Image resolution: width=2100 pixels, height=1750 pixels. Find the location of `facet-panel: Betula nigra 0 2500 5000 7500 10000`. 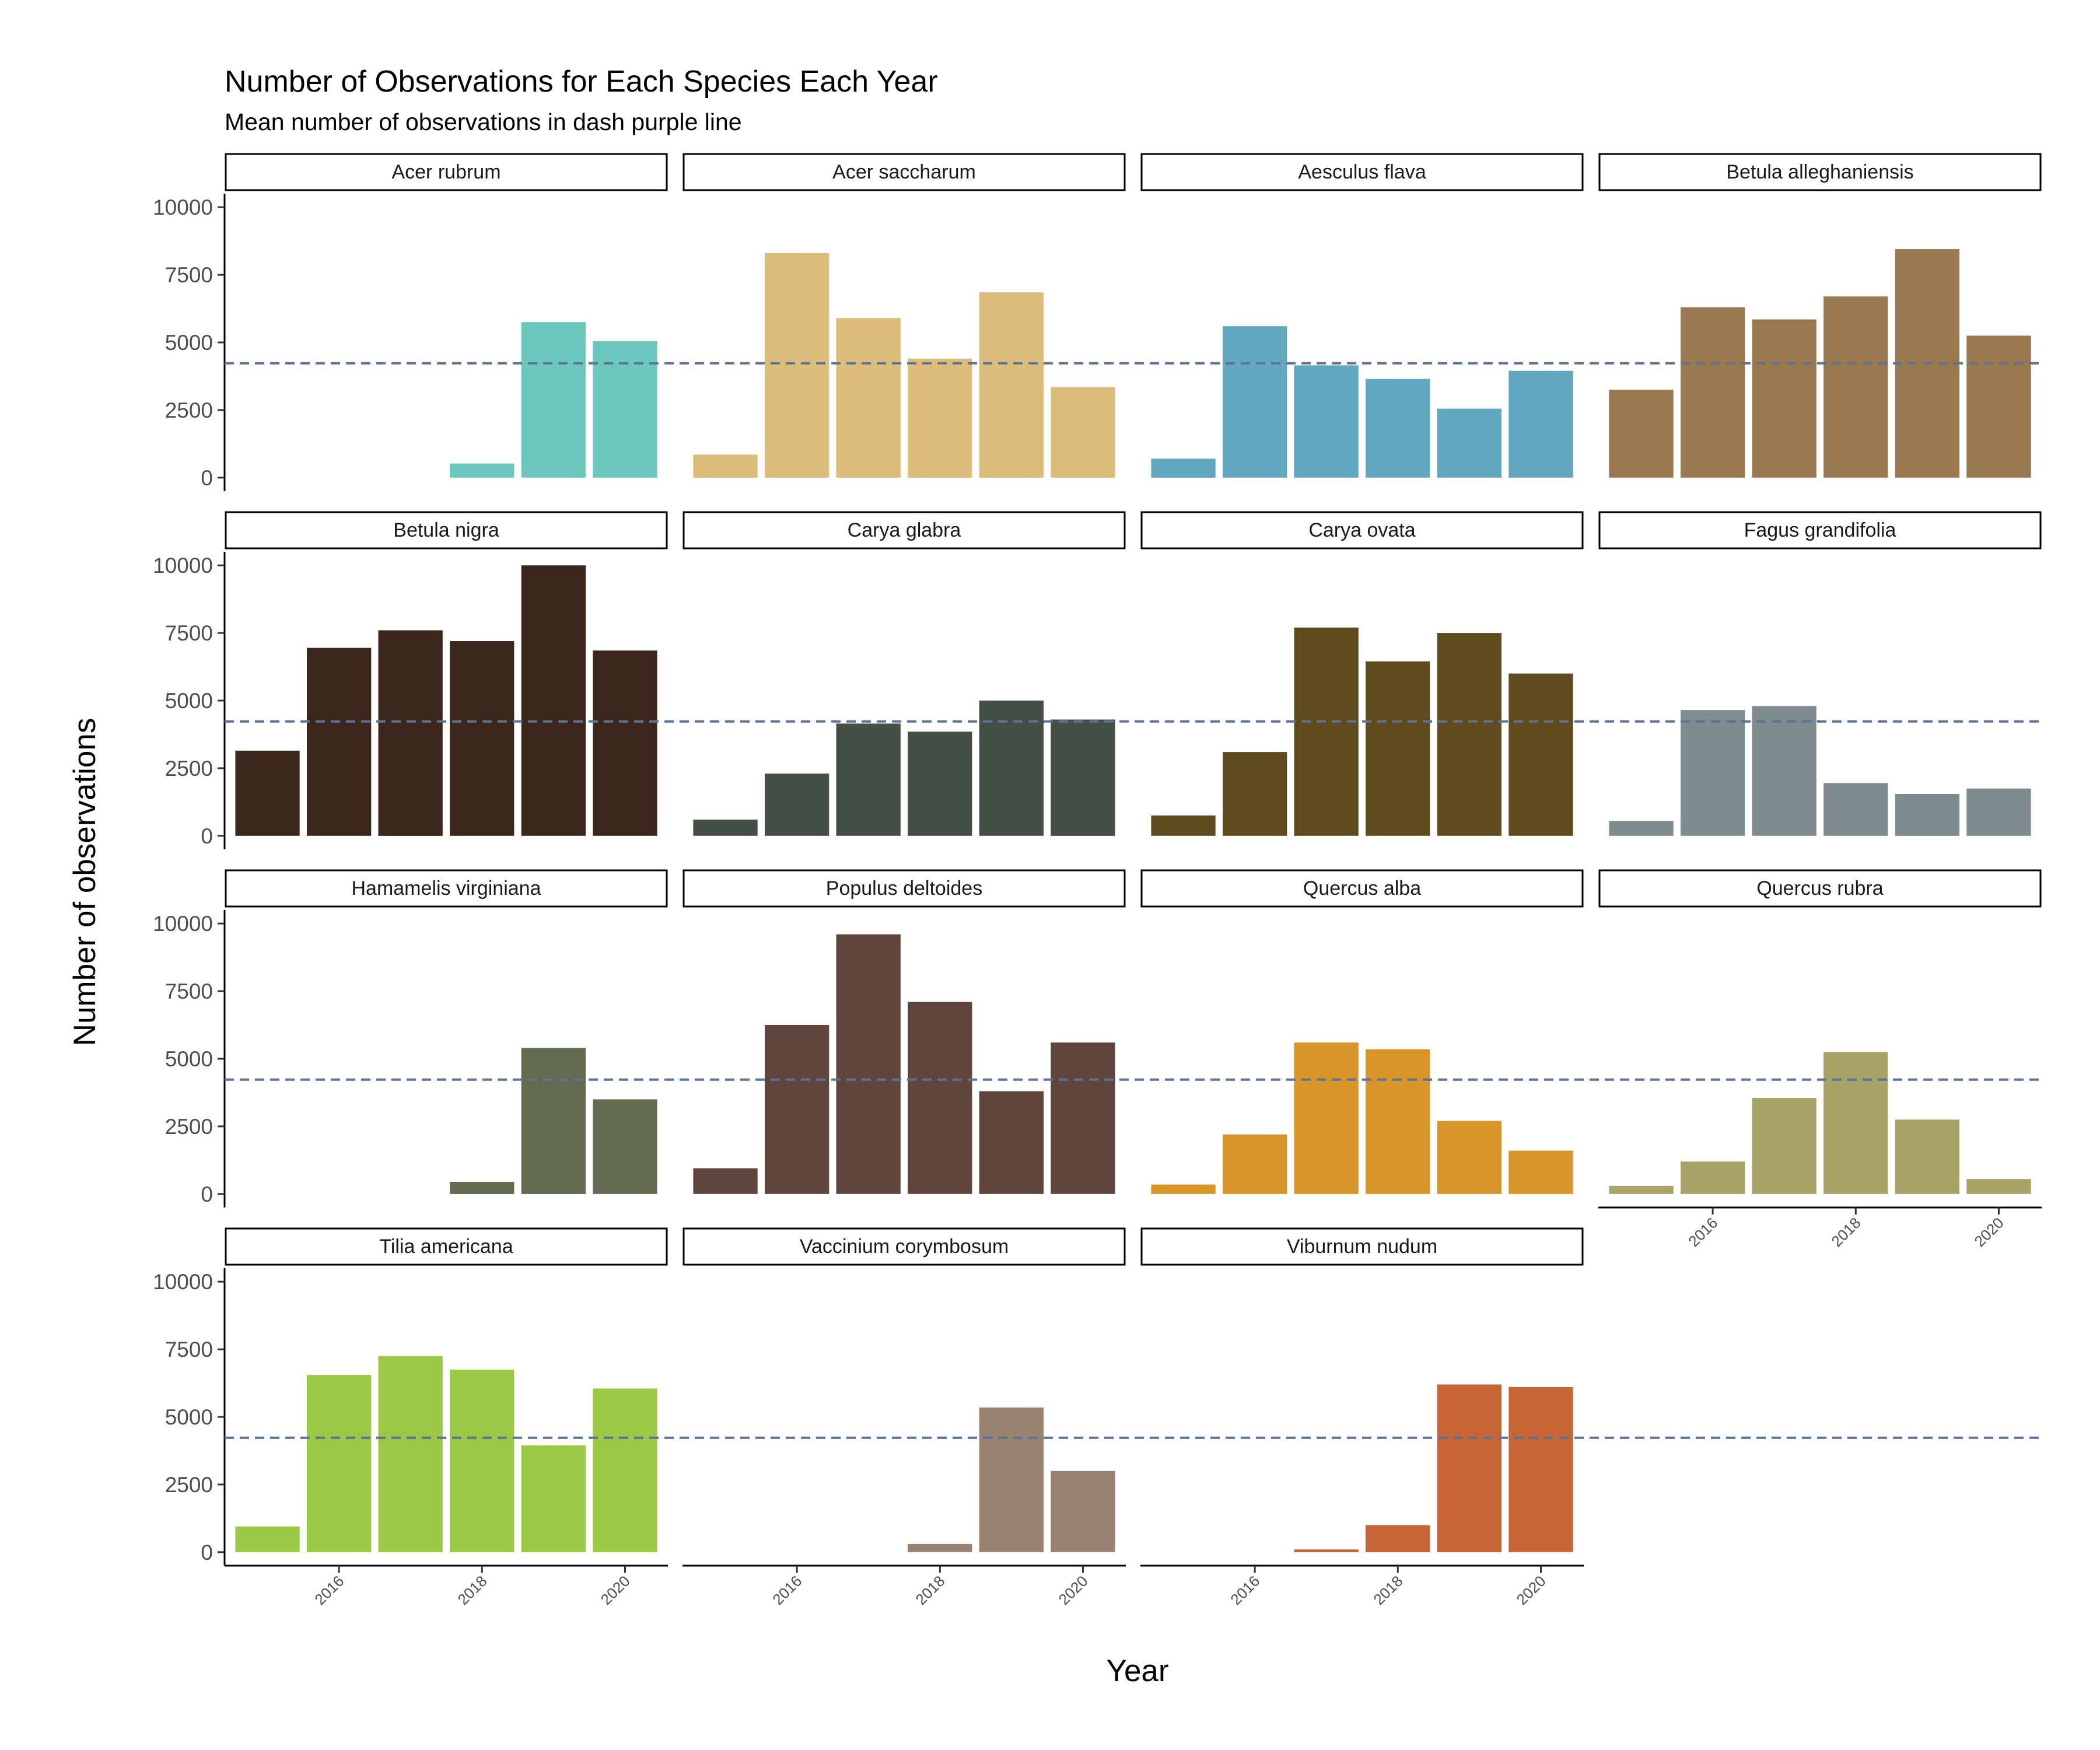

facet-panel: Betula nigra 0 2500 5000 7500 10000 is located at coordinates (410, 680).